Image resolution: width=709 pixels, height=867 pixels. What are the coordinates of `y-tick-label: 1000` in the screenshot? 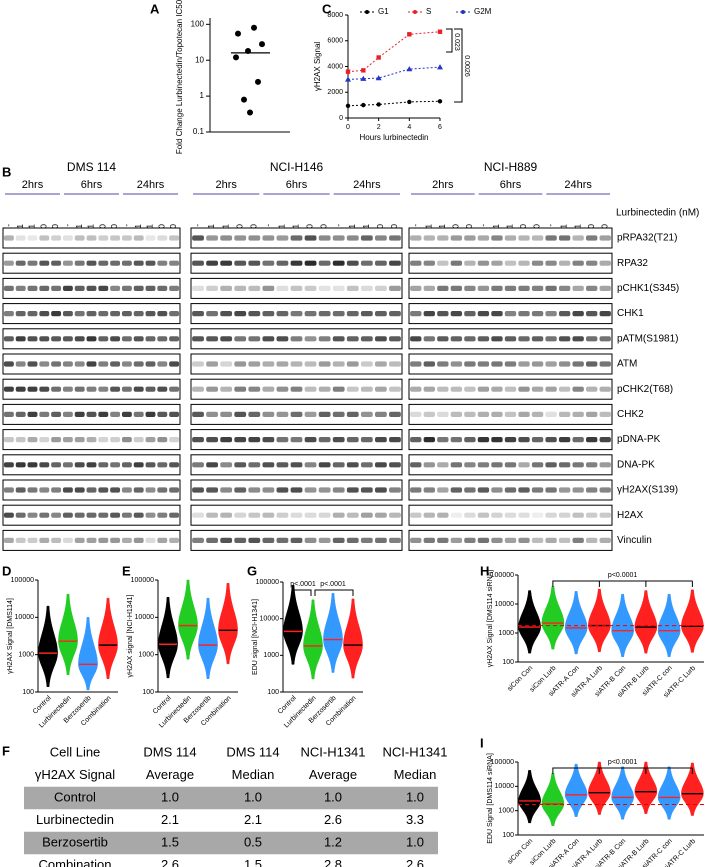 It's located at (506, 811).